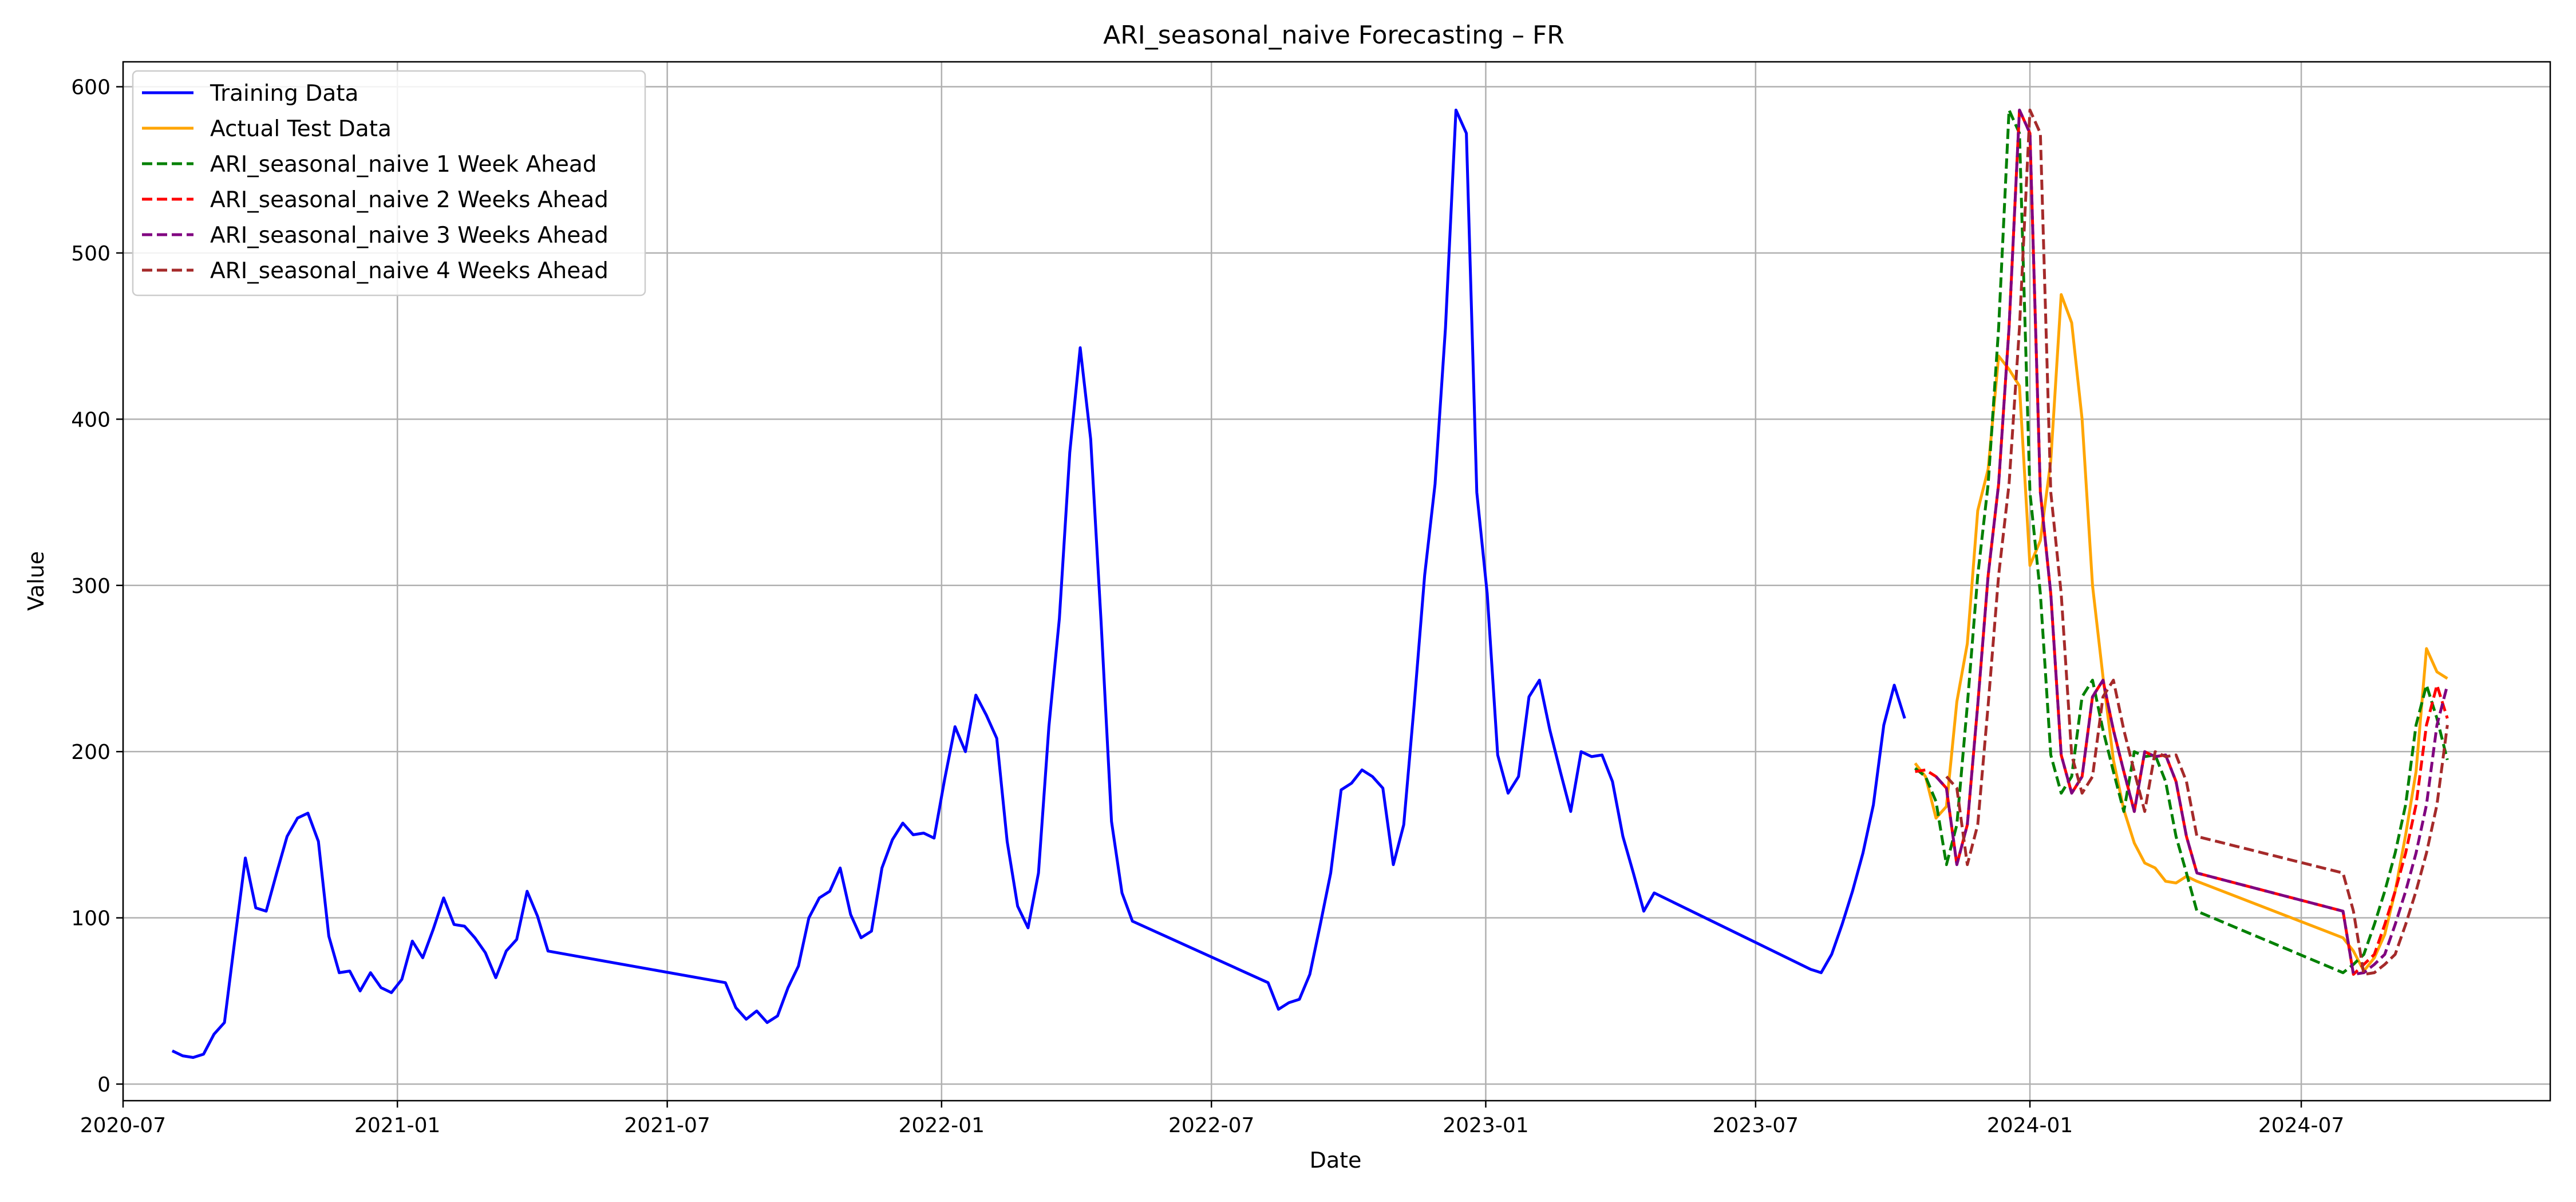 The width and height of the screenshot is (2576, 1202). Describe the element at coordinates (409, 236) in the screenshot. I see `legend-label: ARI_seasonal_naive 3 Weeks Ahead` at that location.